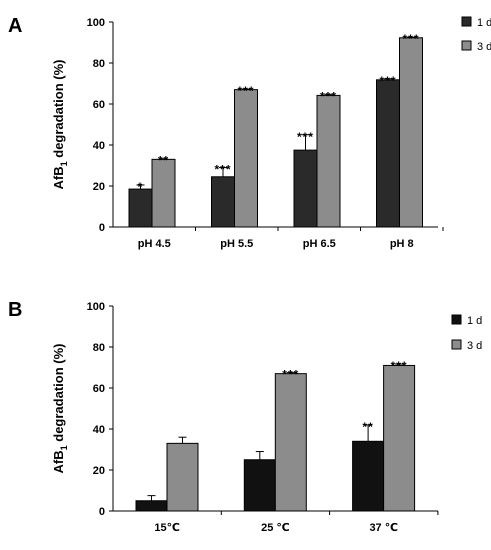 The image size is (491, 550). What do you see at coordinates (167, 528) in the screenshot?
I see `x-category-label: 15℃` at bounding box center [167, 528].